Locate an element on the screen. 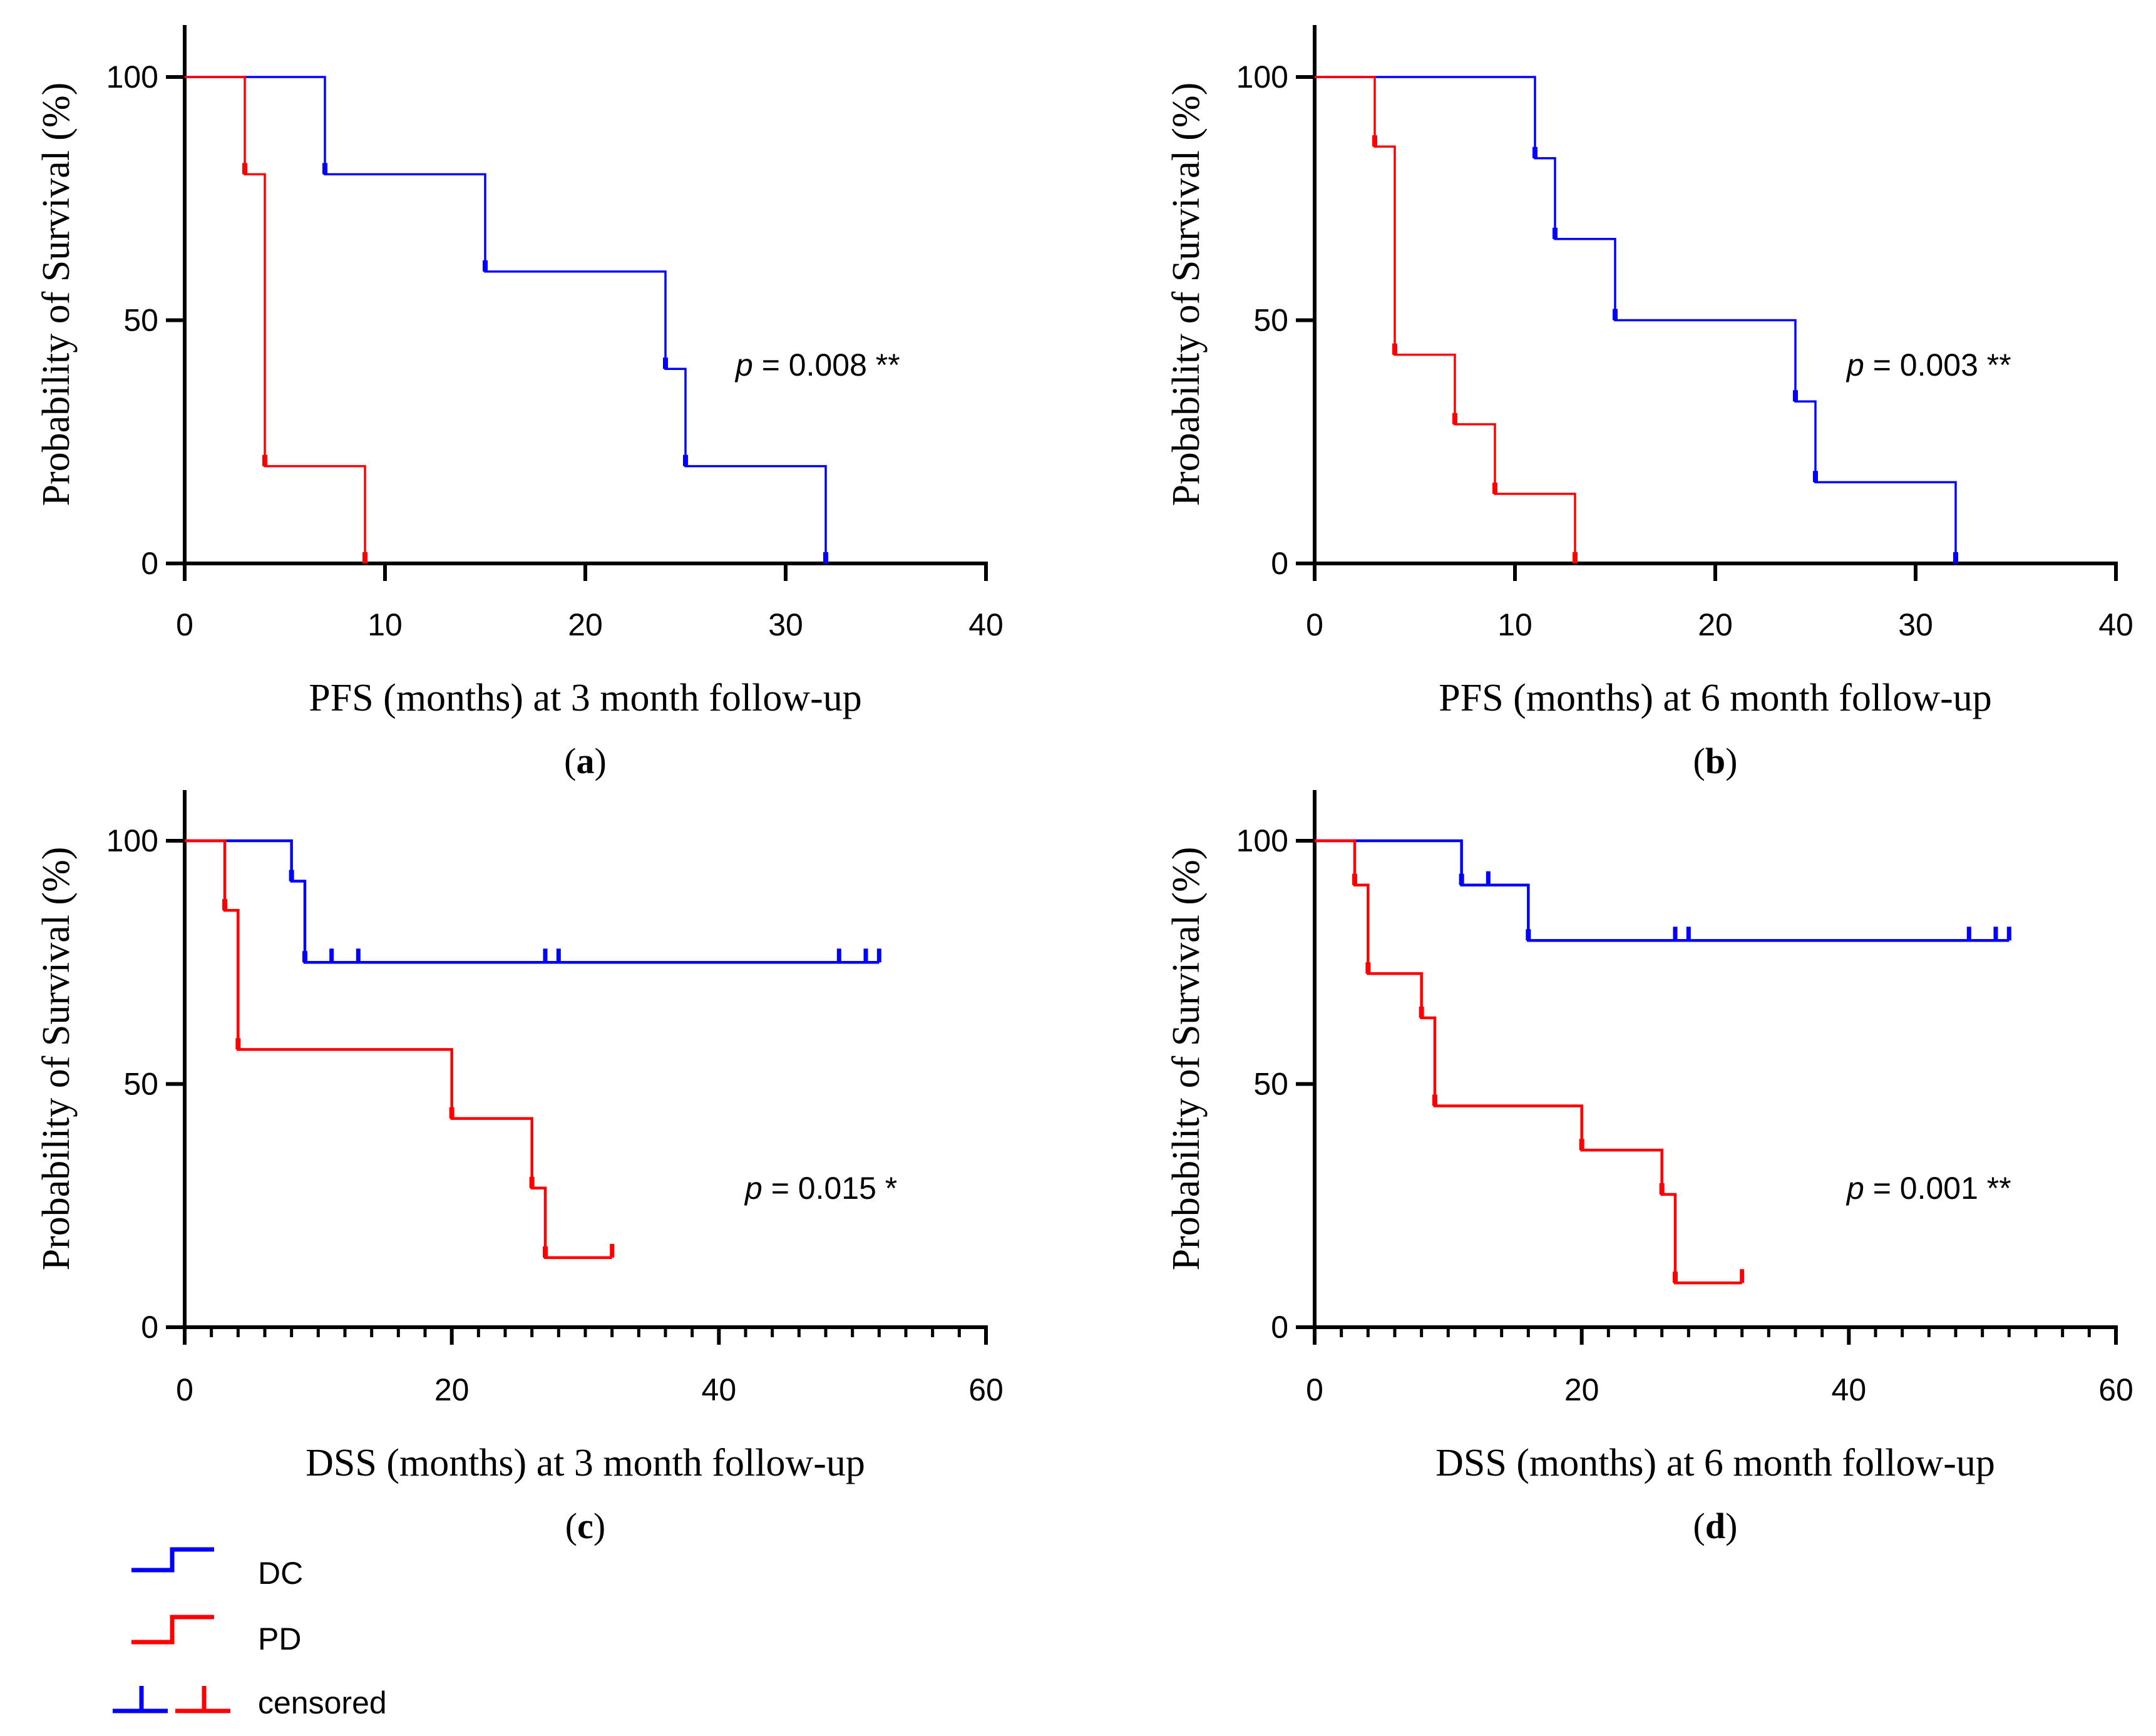 Image resolution: width=2156 pixels, height=1736 pixels. p-value-text: p = 0.001 ** is located at coordinates (1928, 1188).